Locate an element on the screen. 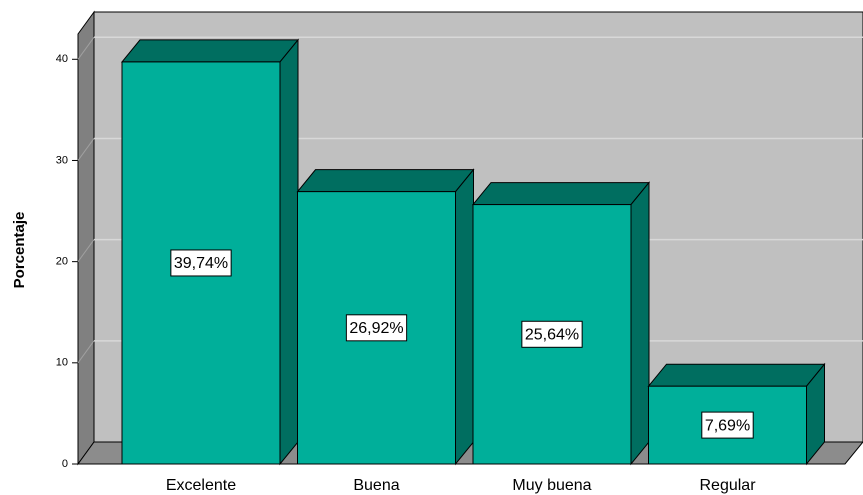 The width and height of the screenshot is (863, 495). value-label: 26,92% is located at coordinates (376, 328).